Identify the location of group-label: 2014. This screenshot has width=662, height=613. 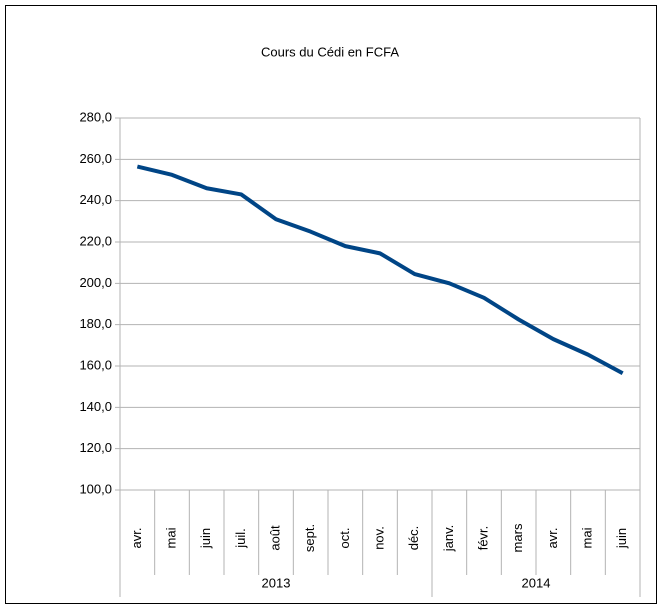
(536, 582).